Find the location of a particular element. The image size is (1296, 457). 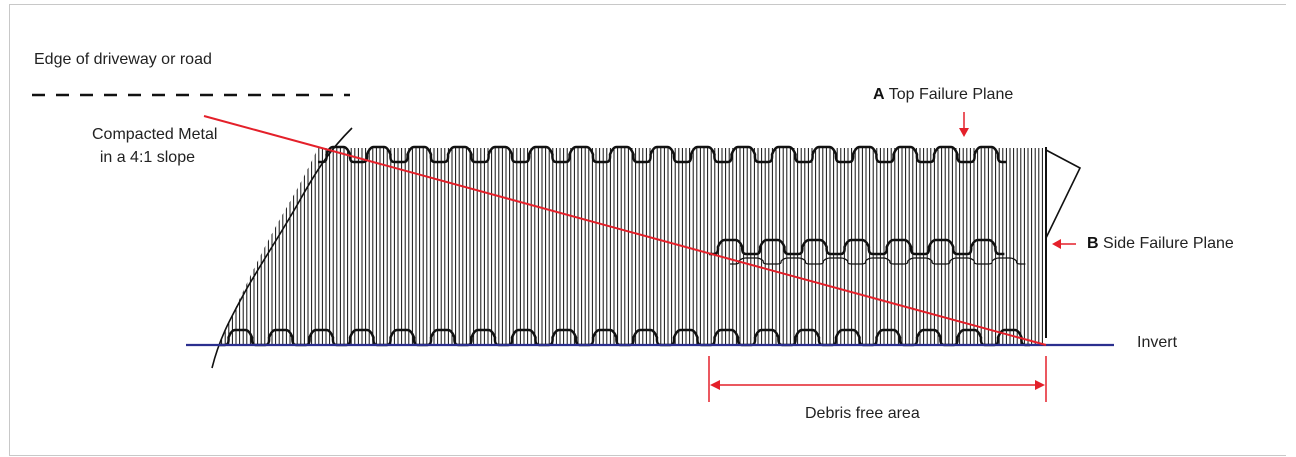

edge-of-road-label: Edge of driveway or road is located at coordinates (123, 59).